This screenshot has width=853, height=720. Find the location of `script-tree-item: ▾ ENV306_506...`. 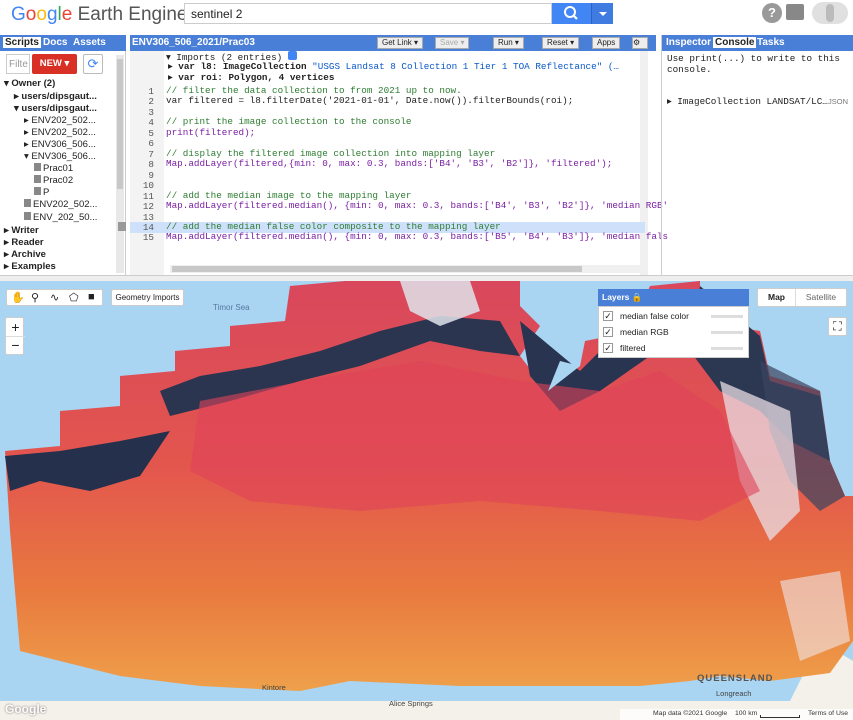

script-tree-item: ▾ ENV306_506... is located at coordinates (60, 156).